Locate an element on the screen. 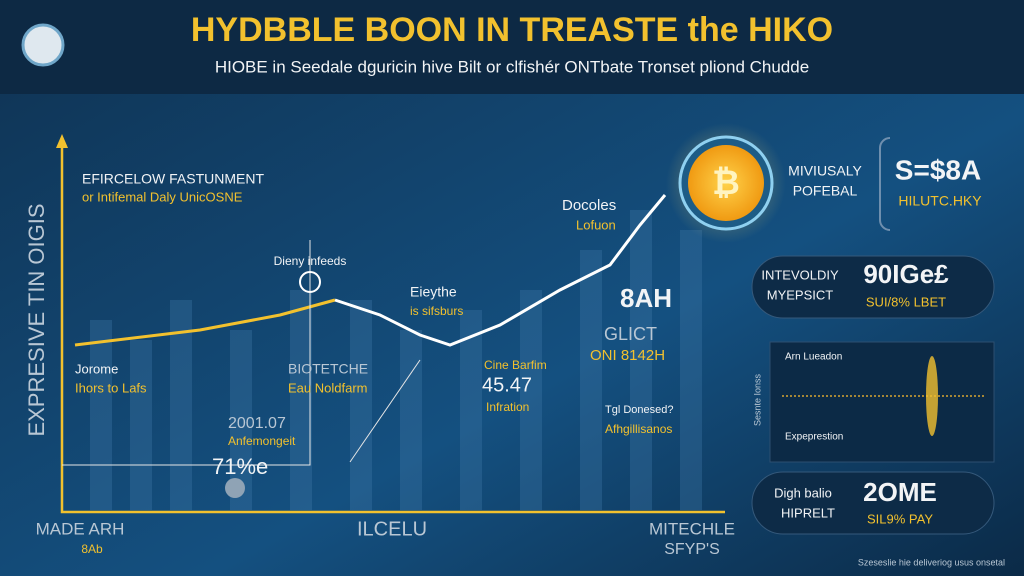 The height and width of the screenshot is (576, 1024). x-label-note: SFYP'S is located at coordinates (692, 549).